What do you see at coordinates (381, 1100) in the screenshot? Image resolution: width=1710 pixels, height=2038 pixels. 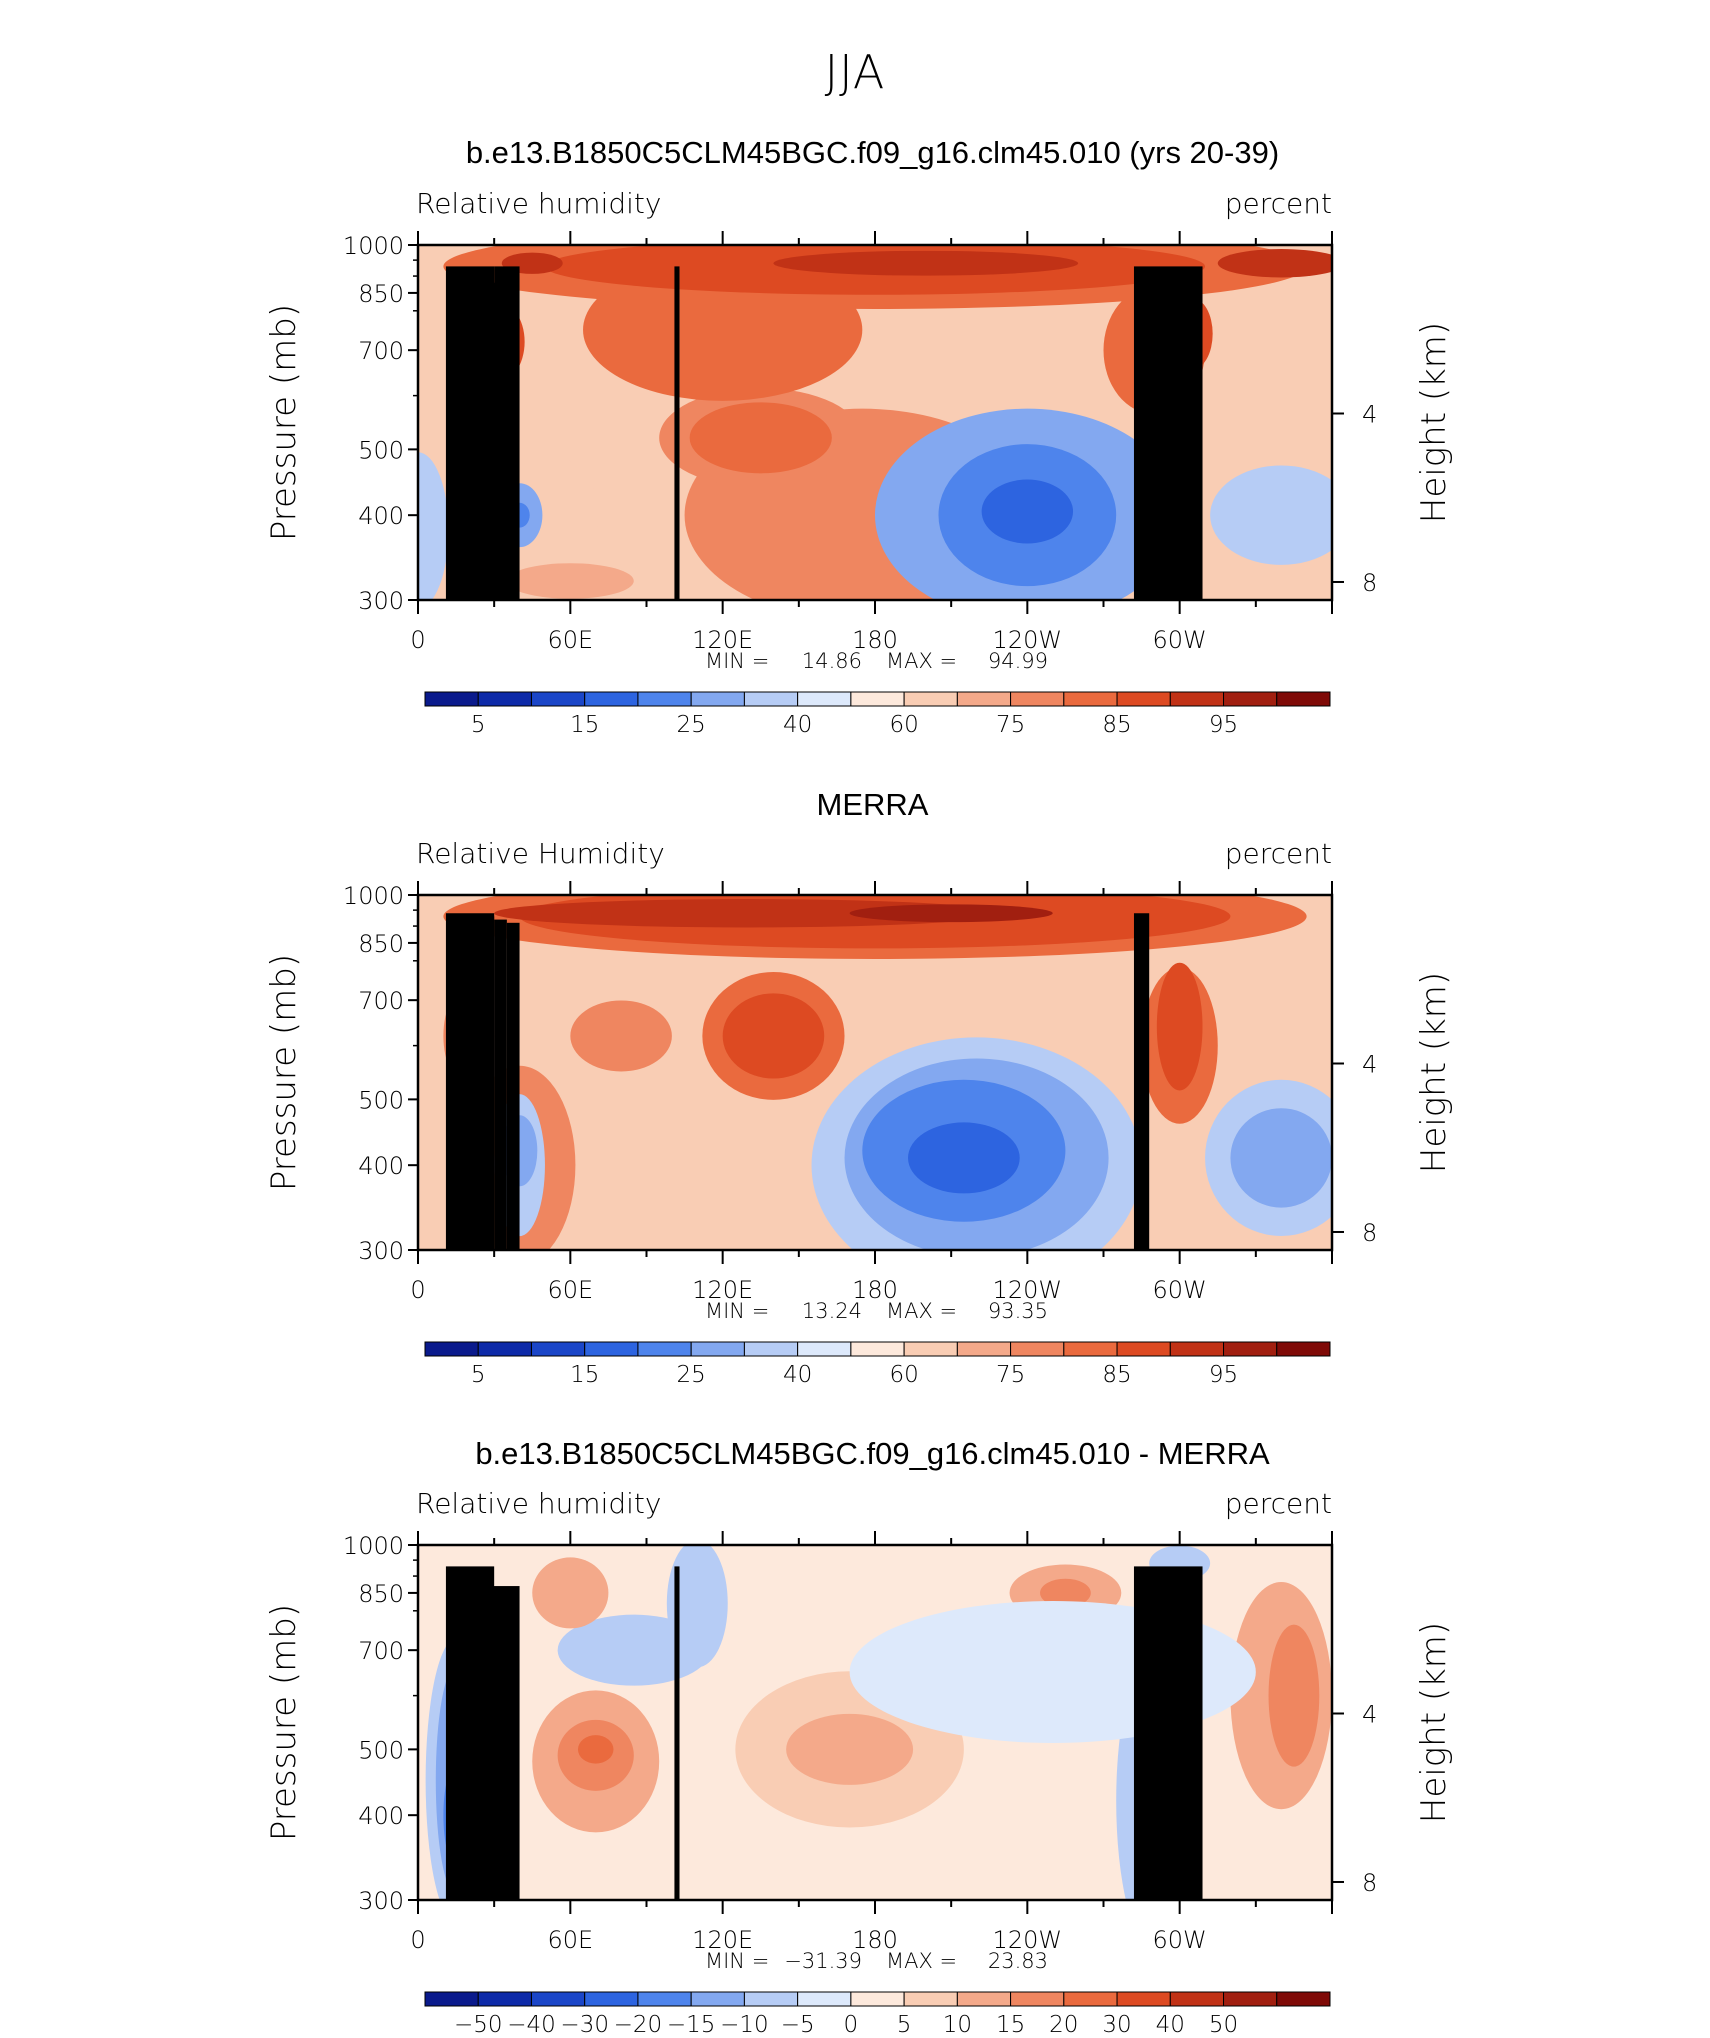 I see `pressure-tick-label: 500` at bounding box center [381, 1100].